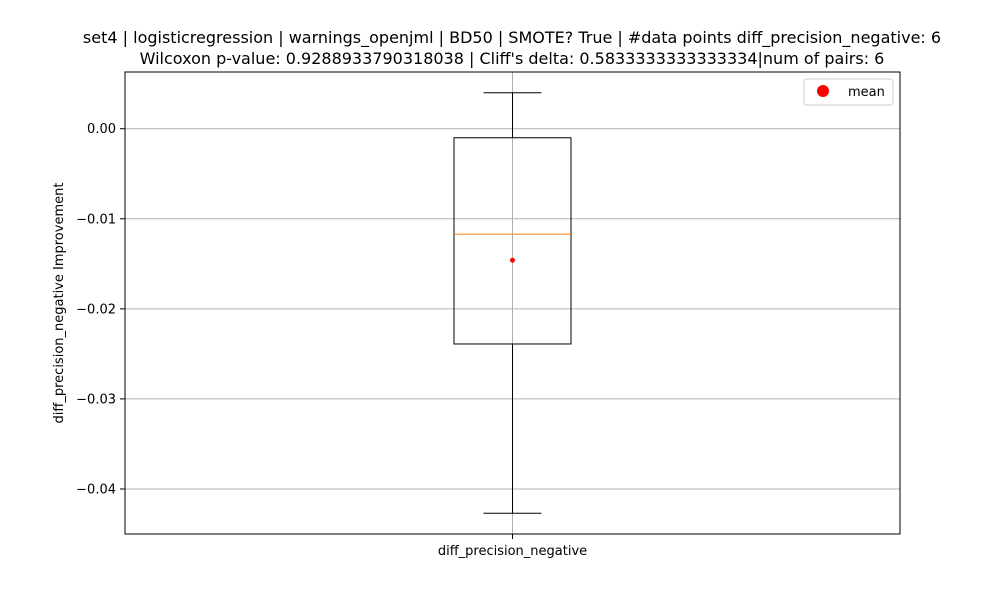 The width and height of the screenshot is (1000, 600). I want to click on y-tick-label: −0.03, so click(96, 399).